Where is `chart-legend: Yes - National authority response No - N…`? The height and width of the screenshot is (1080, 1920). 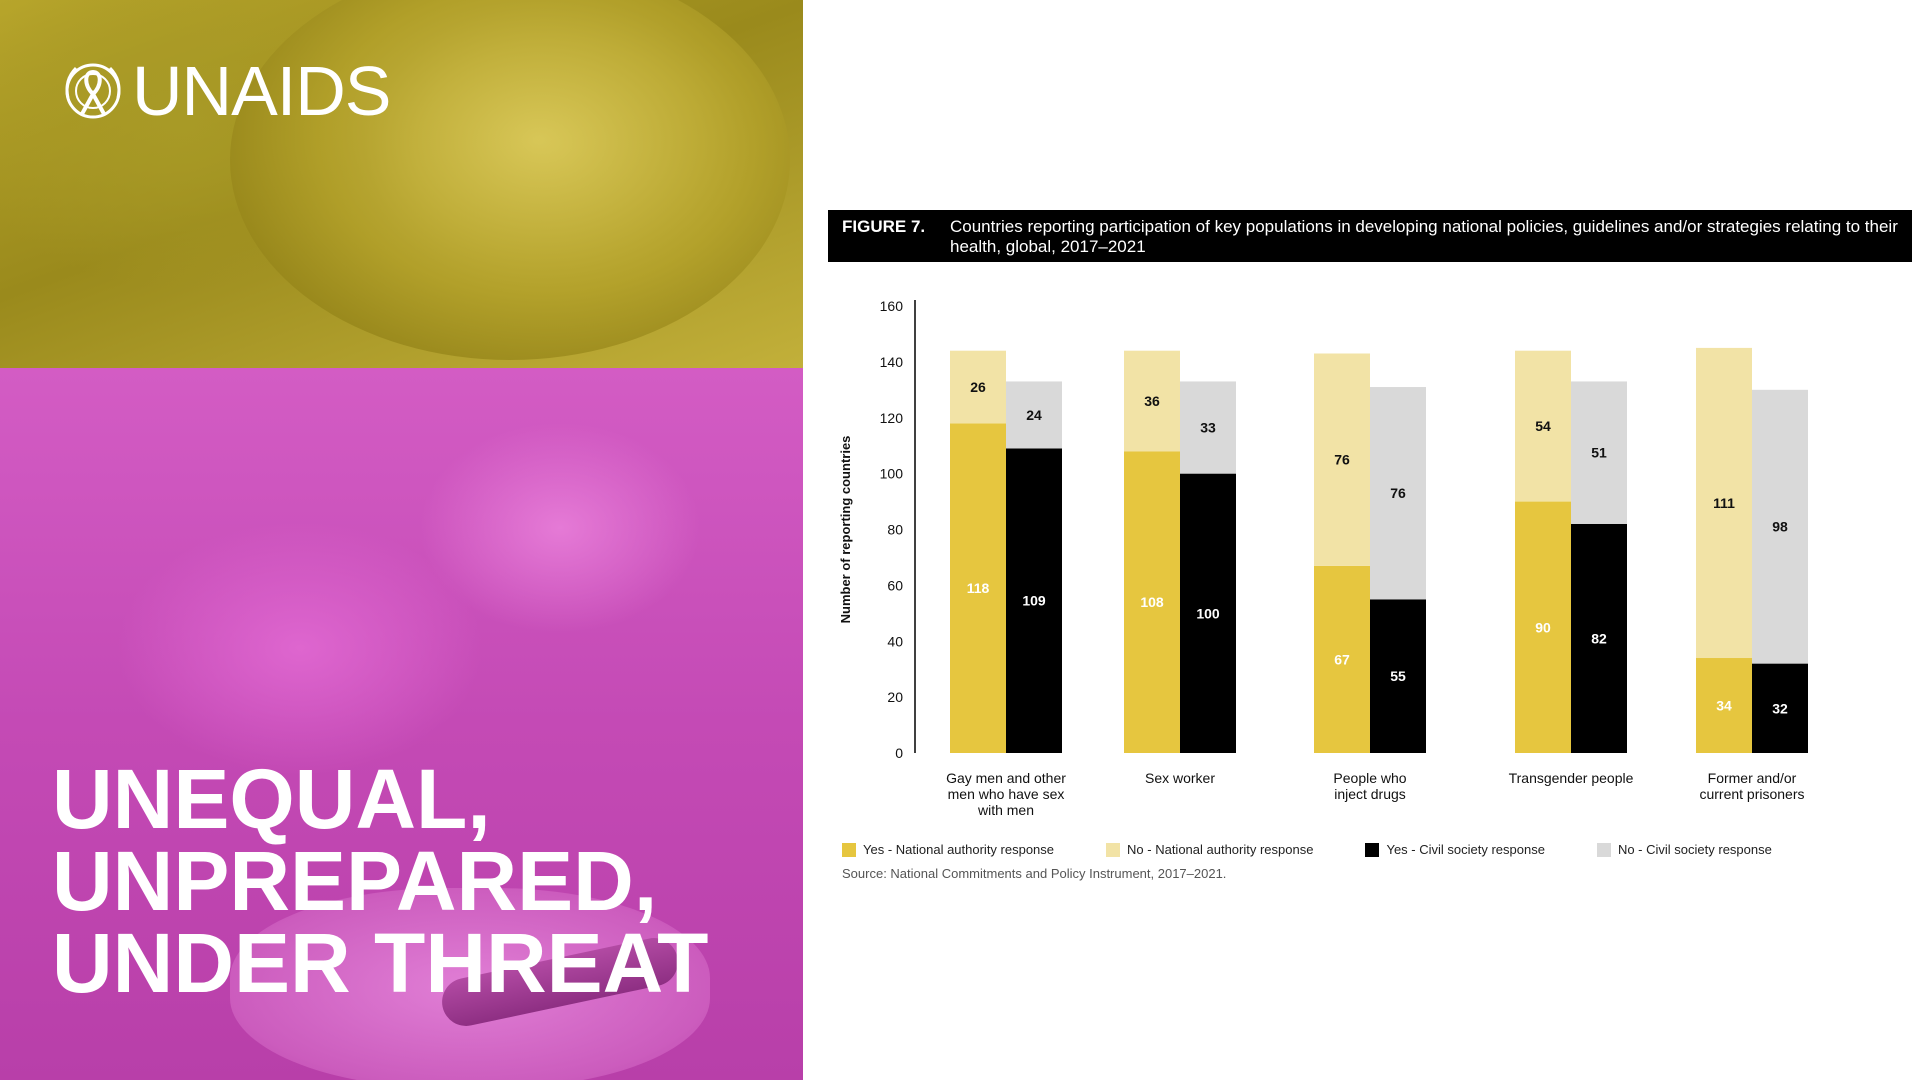
chart-legend: Yes - National authority response No - N… is located at coordinates (1333, 849).